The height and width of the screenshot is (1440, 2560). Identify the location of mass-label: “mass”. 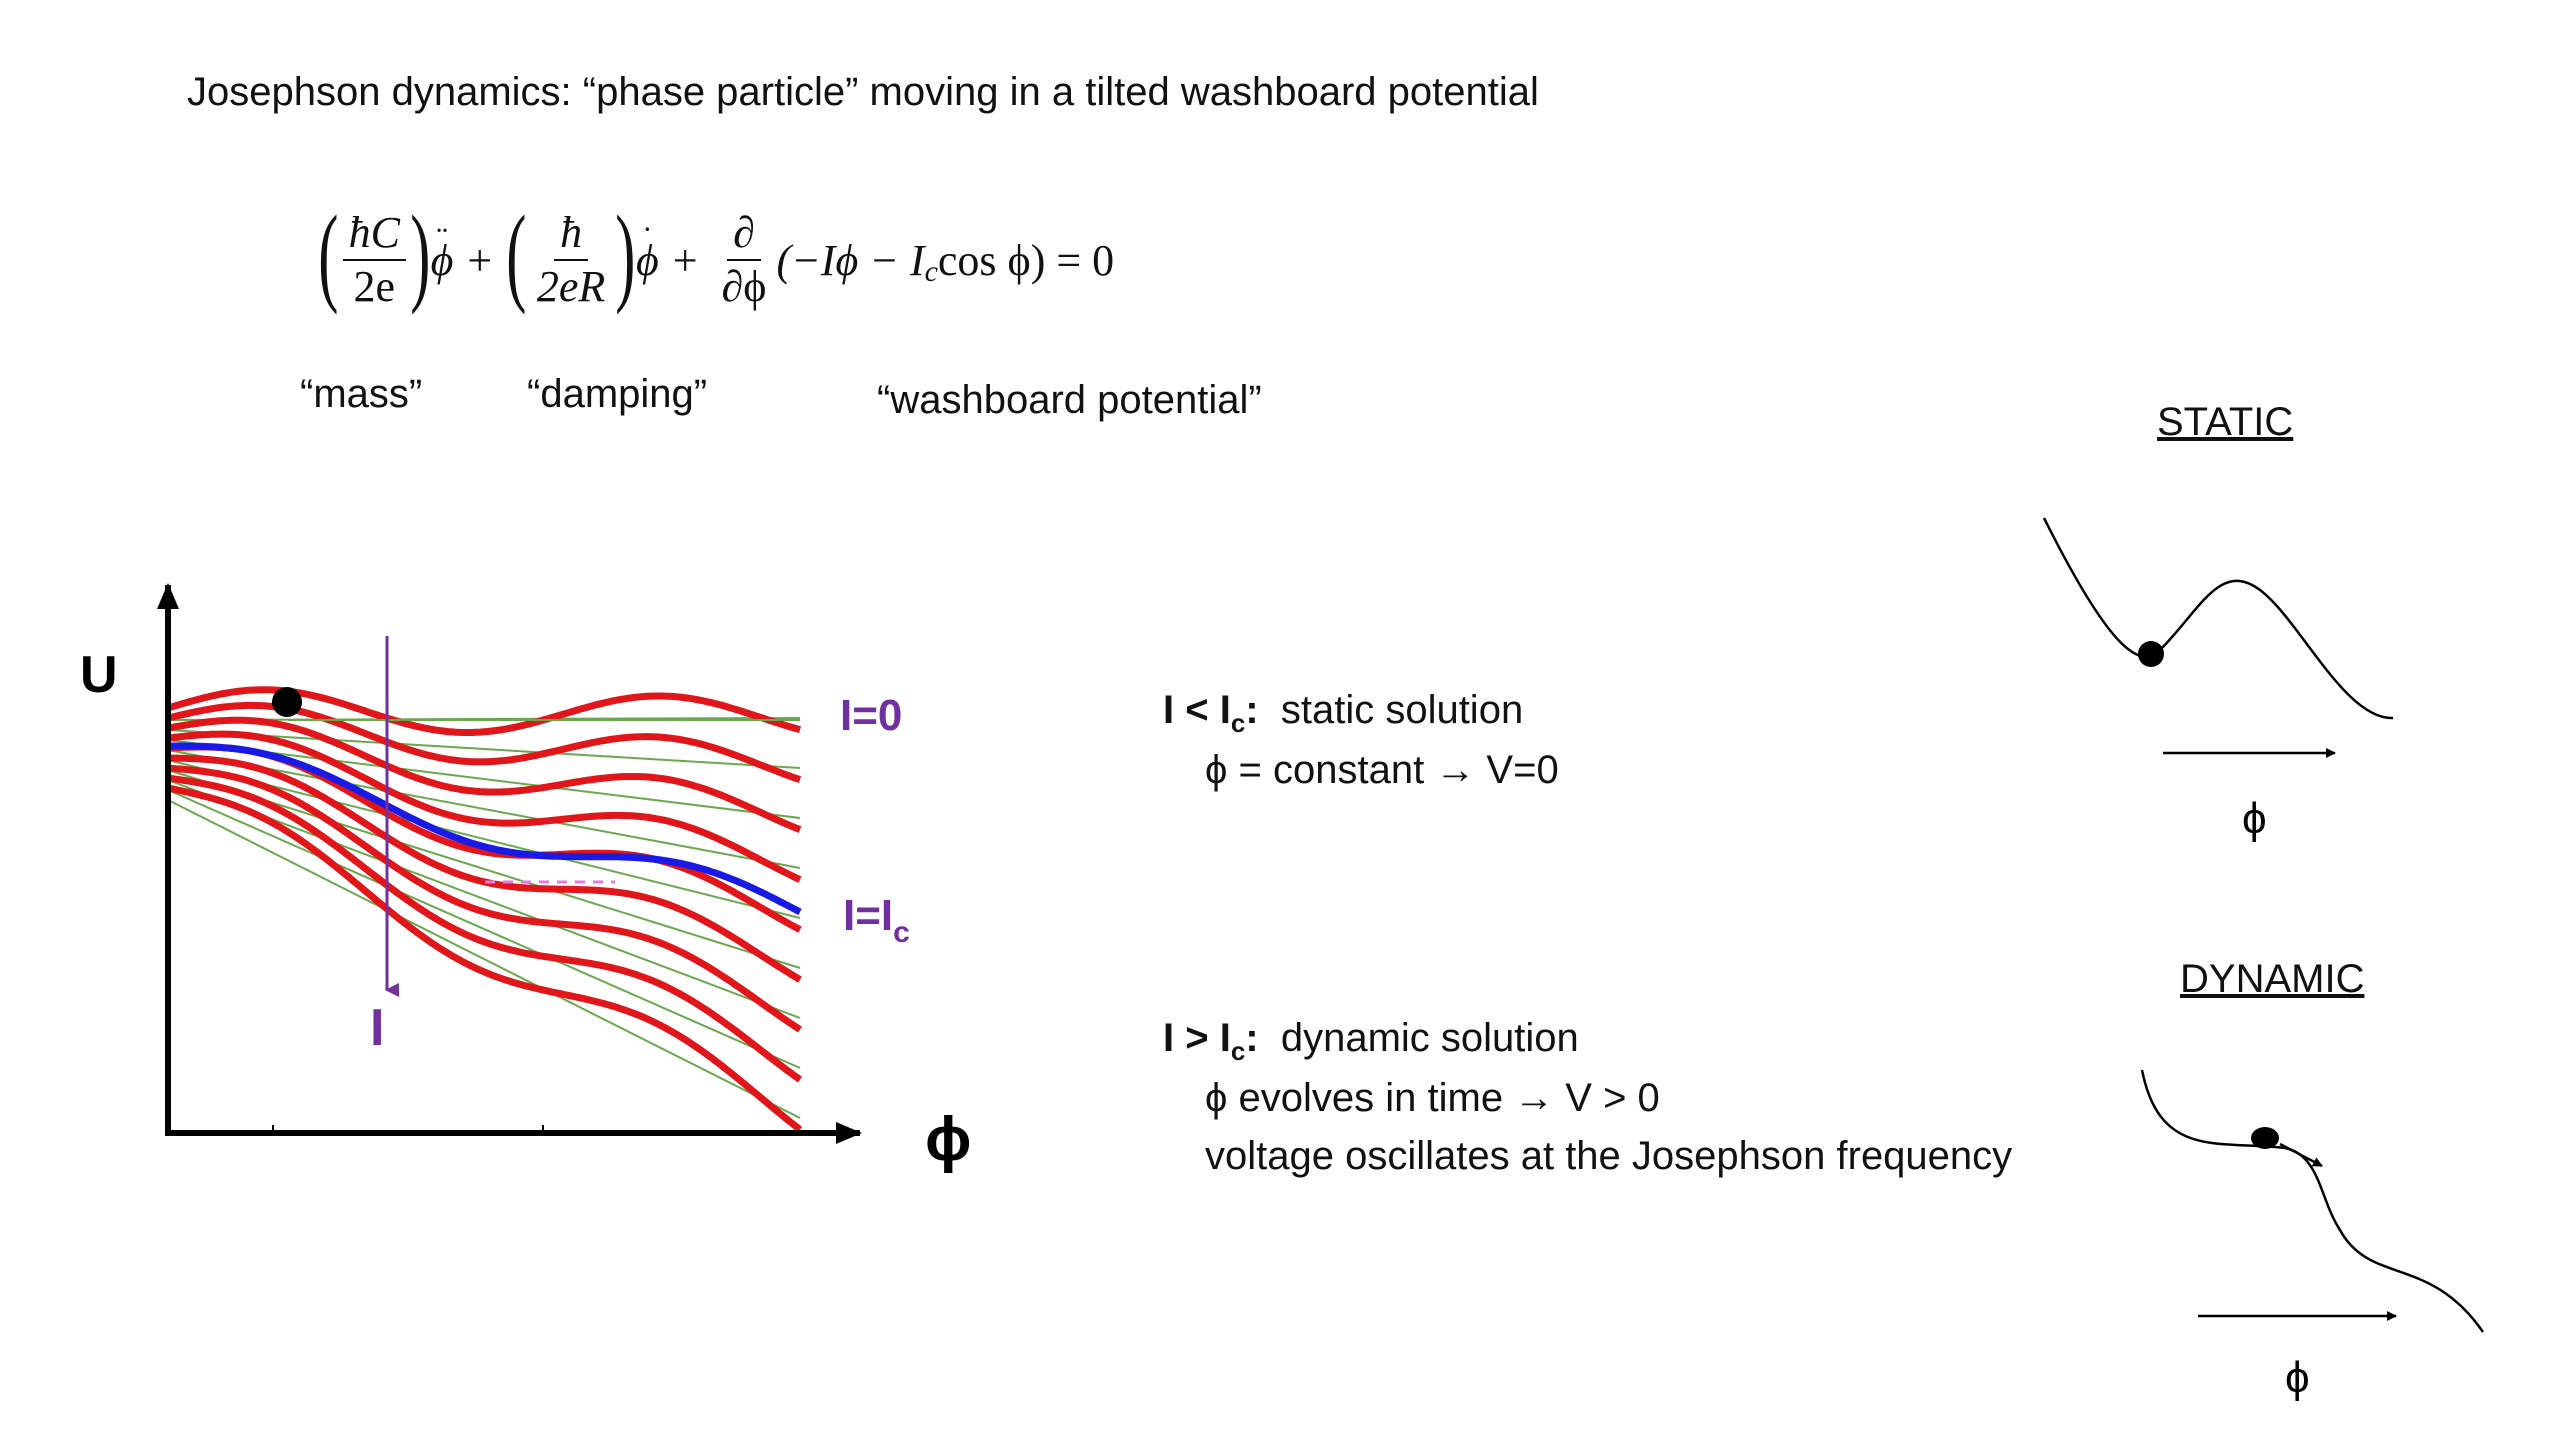
(361, 394).